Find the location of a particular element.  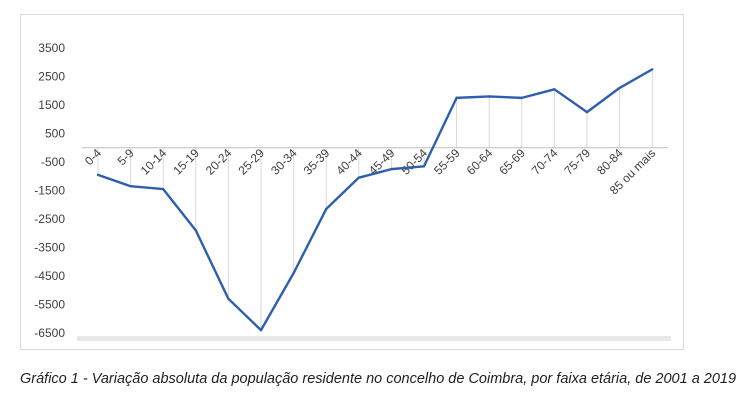

x-tick-label: 35-39 is located at coordinates (317, 162).